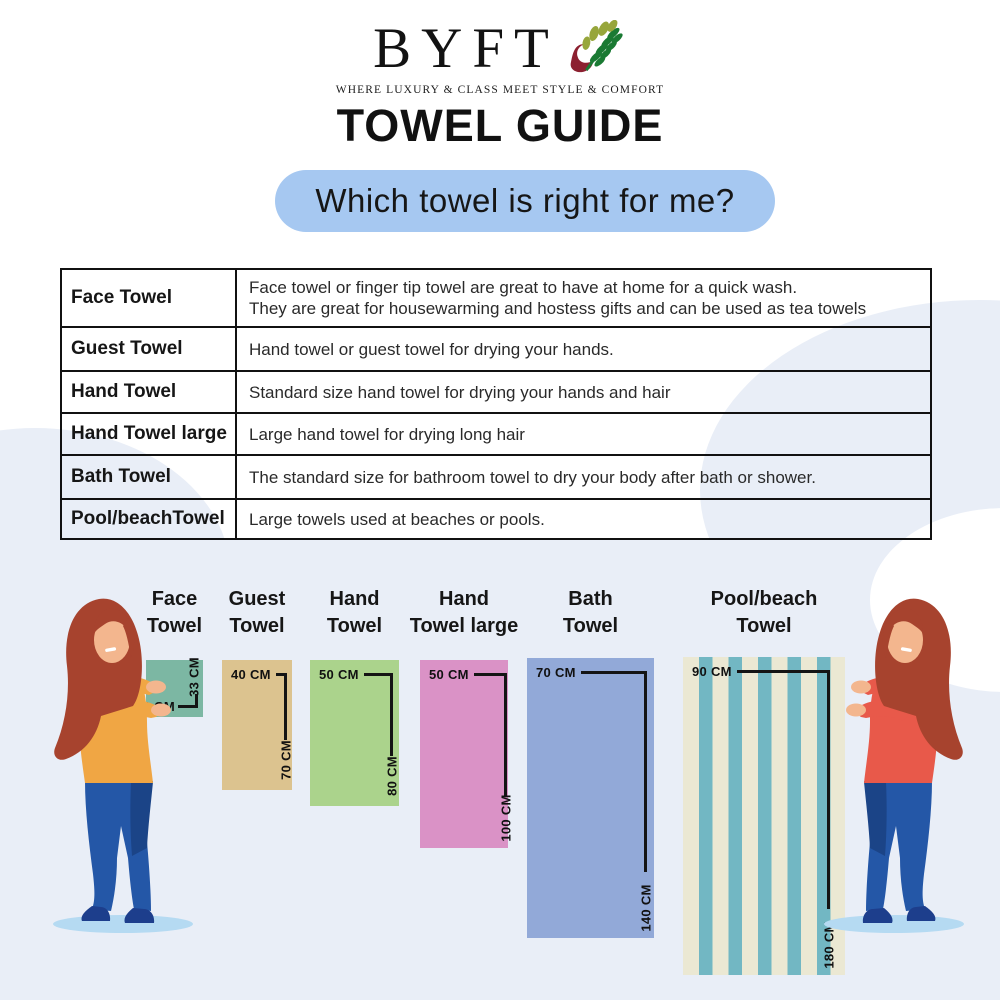 The height and width of the screenshot is (1000, 1000). Describe the element at coordinates (149, 298) in the screenshot. I see `towel-type-label: Face Towel` at that location.